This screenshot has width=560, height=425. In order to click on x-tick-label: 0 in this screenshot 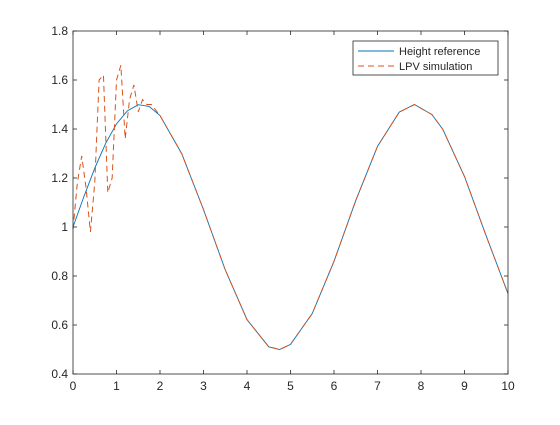, I will do `click(73, 386)`.